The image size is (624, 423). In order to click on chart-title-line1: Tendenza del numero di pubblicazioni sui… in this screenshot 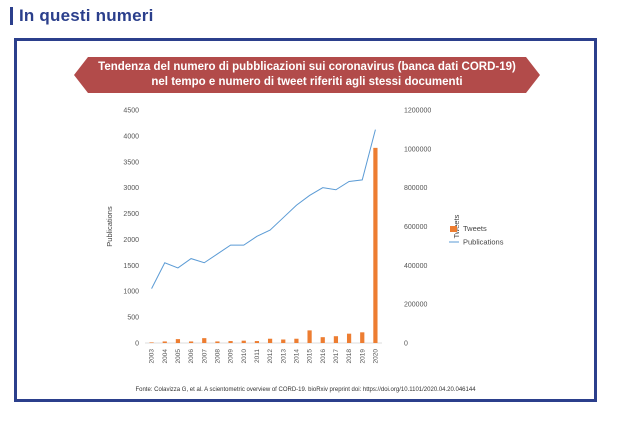, I will do `click(307, 67)`.